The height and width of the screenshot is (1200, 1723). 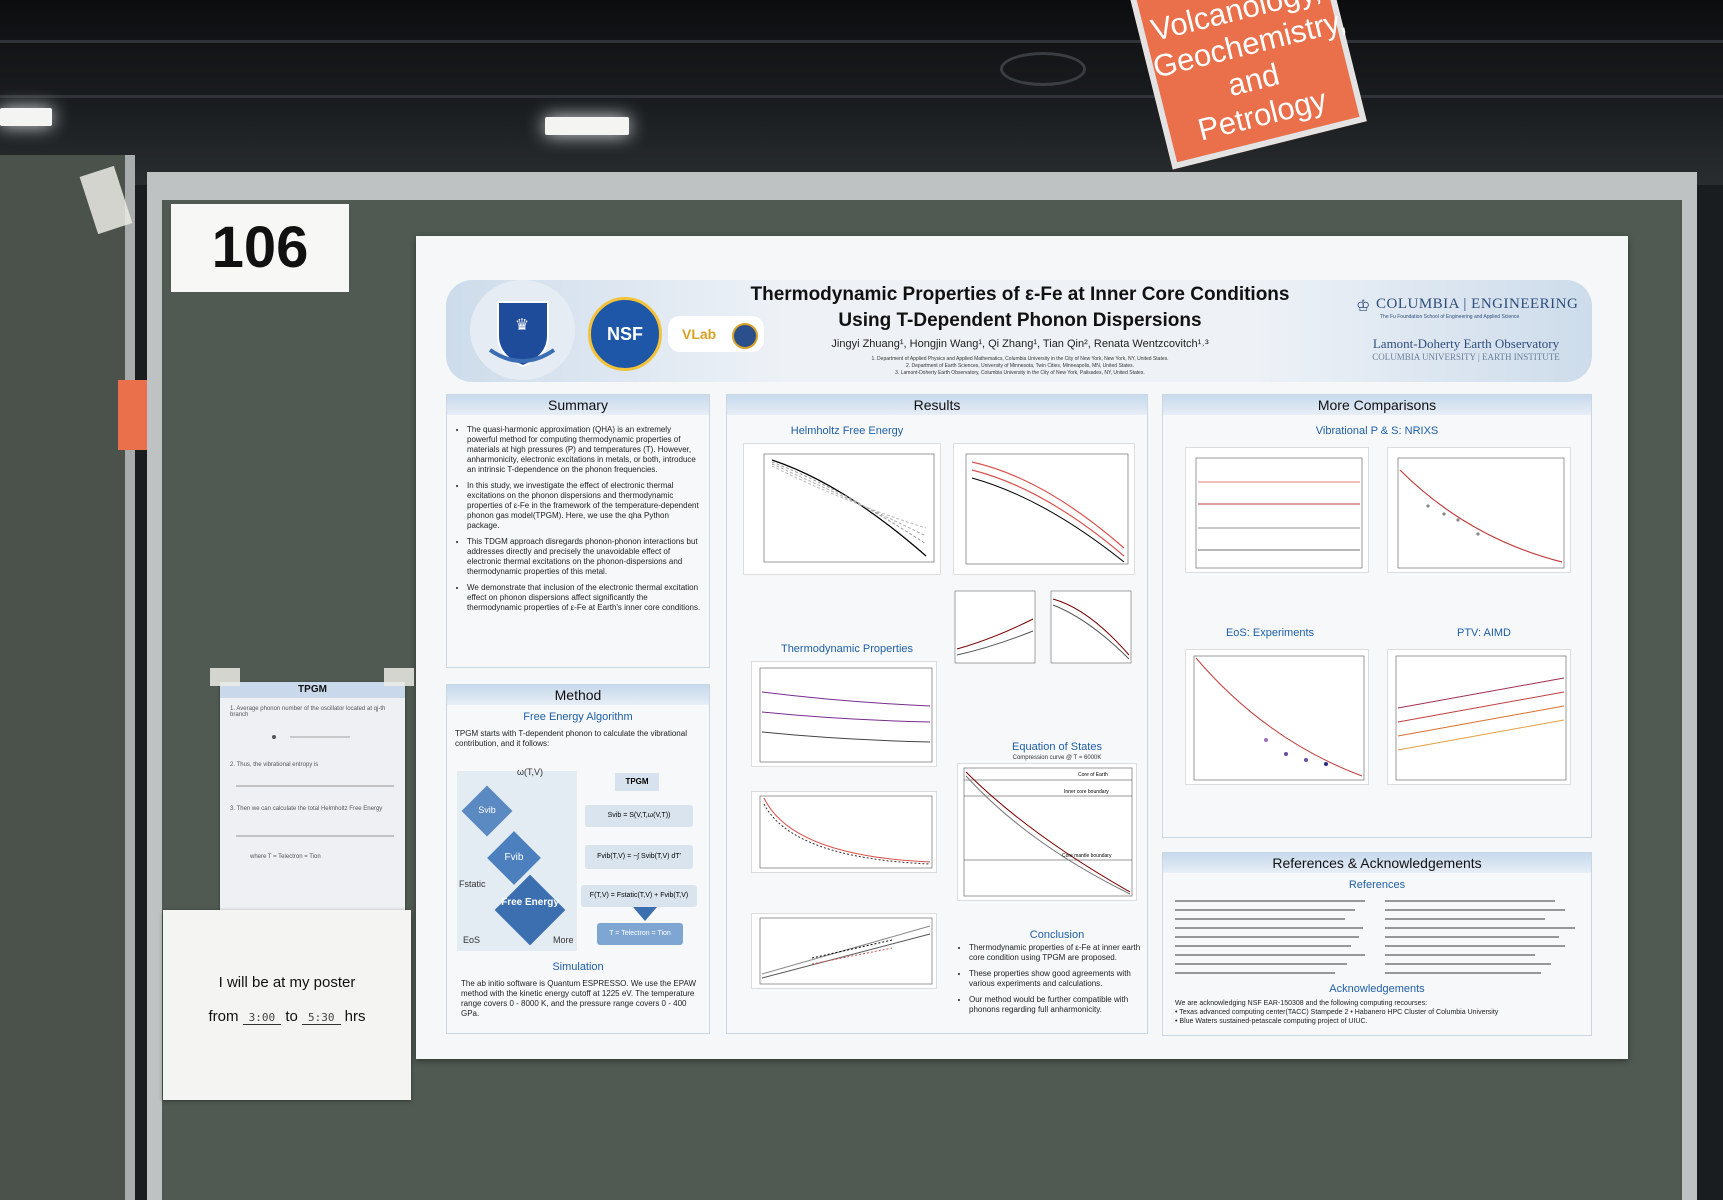 What do you see at coordinates (1484, 633) in the screenshot?
I see `ptv-aimd-heading: PTV: AIMD` at bounding box center [1484, 633].